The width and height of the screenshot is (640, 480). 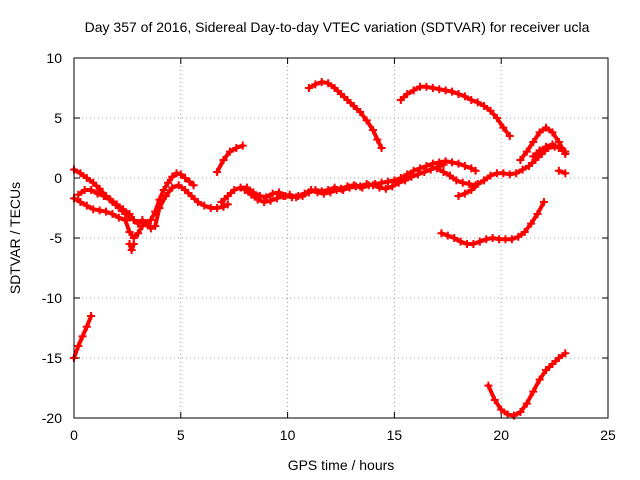 What do you see at coordinates (52, 418) in the screenshot?
I see `y-tick-label: -20` at bounding box center [52, 418].